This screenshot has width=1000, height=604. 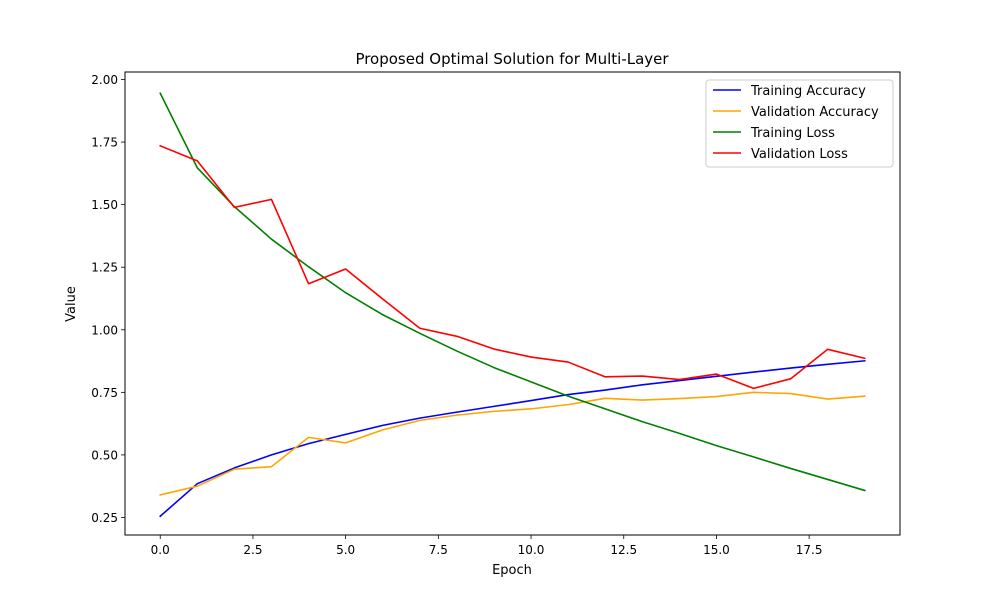 What do you see at coordinates (104, 455) in the screenshot?
I see `y-tick-label: 0.50` at bounding box center [104, 455].